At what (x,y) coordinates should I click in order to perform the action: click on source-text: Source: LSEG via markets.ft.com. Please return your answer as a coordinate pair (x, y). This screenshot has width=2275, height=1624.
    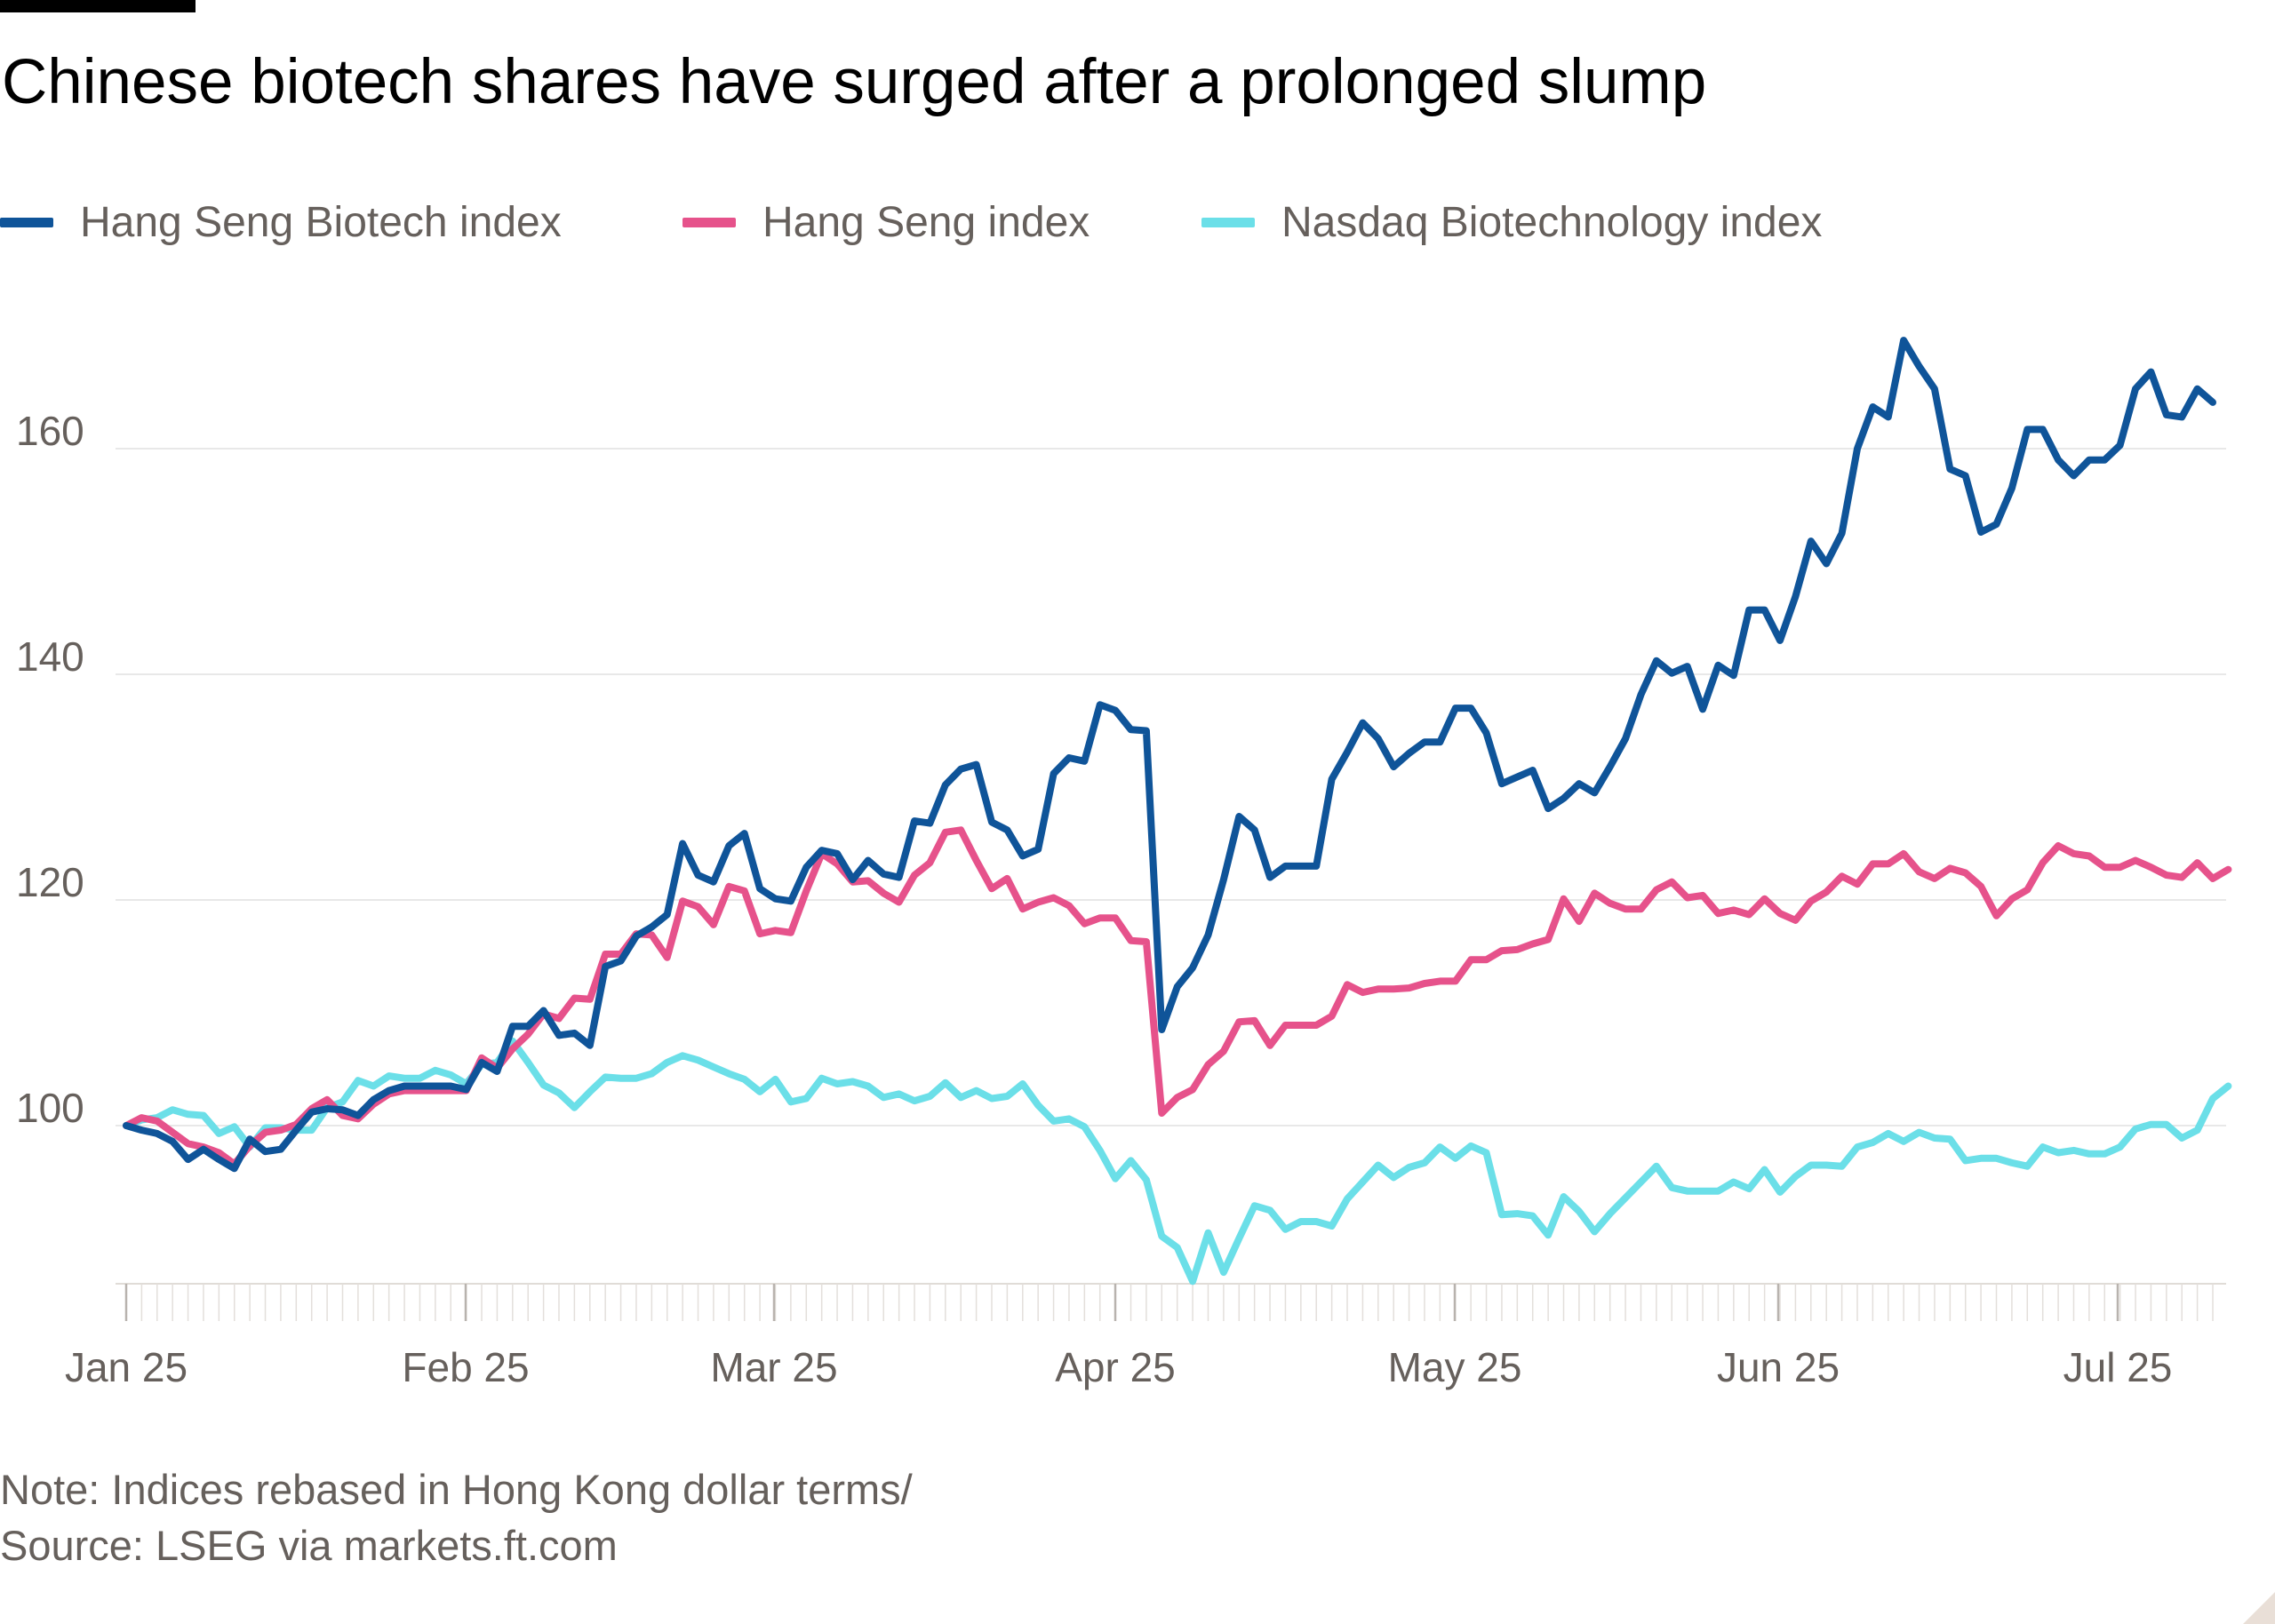
    Looking at the image, I should click on (309, 1545).